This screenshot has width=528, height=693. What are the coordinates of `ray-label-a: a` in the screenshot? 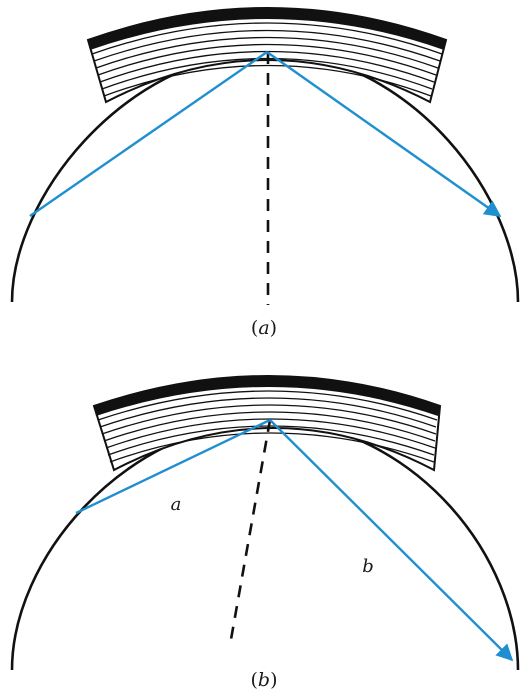 It's located at (176, 504).